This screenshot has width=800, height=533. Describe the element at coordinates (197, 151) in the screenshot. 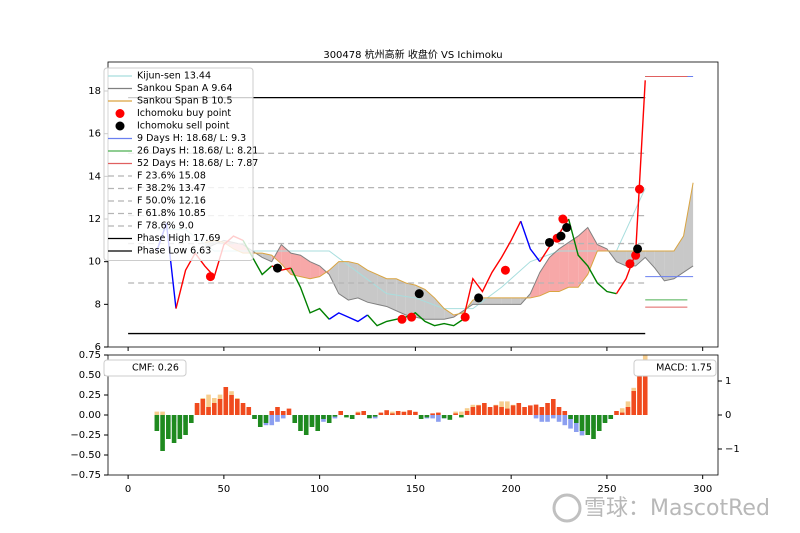

I see `legend-label: 26 Days H: 18.68/ L: 8.21` at that location.